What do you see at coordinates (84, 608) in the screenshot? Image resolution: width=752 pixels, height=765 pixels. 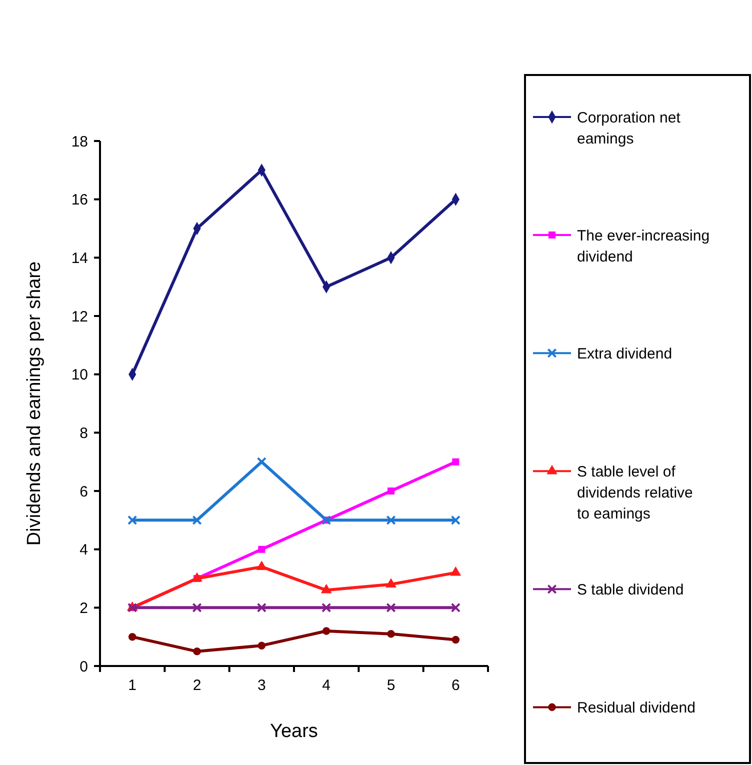 I see `y-tick-label: 2` at bounding box center [84, 608].